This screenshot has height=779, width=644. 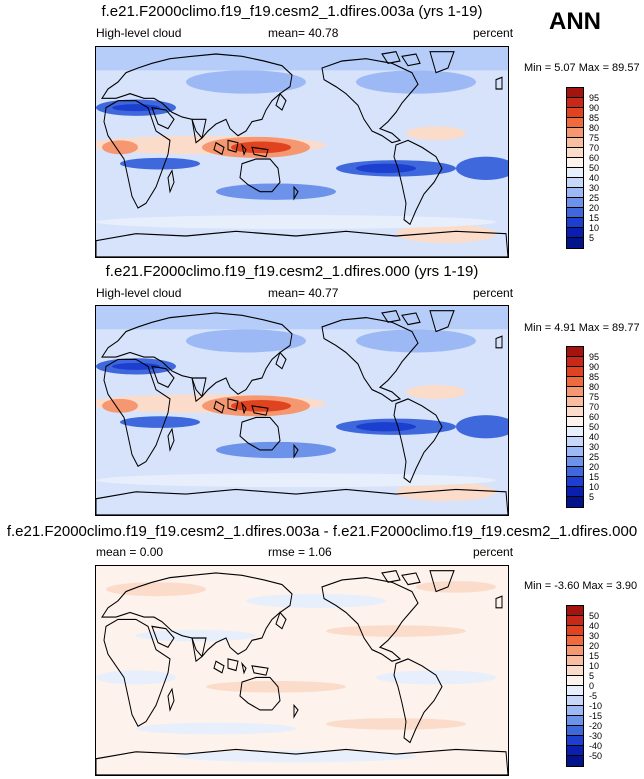 What do you see at coordinates (596, 725) in the screenshot?
I see `colorbar-tick-label: -20` at bounding box center [596, 725].